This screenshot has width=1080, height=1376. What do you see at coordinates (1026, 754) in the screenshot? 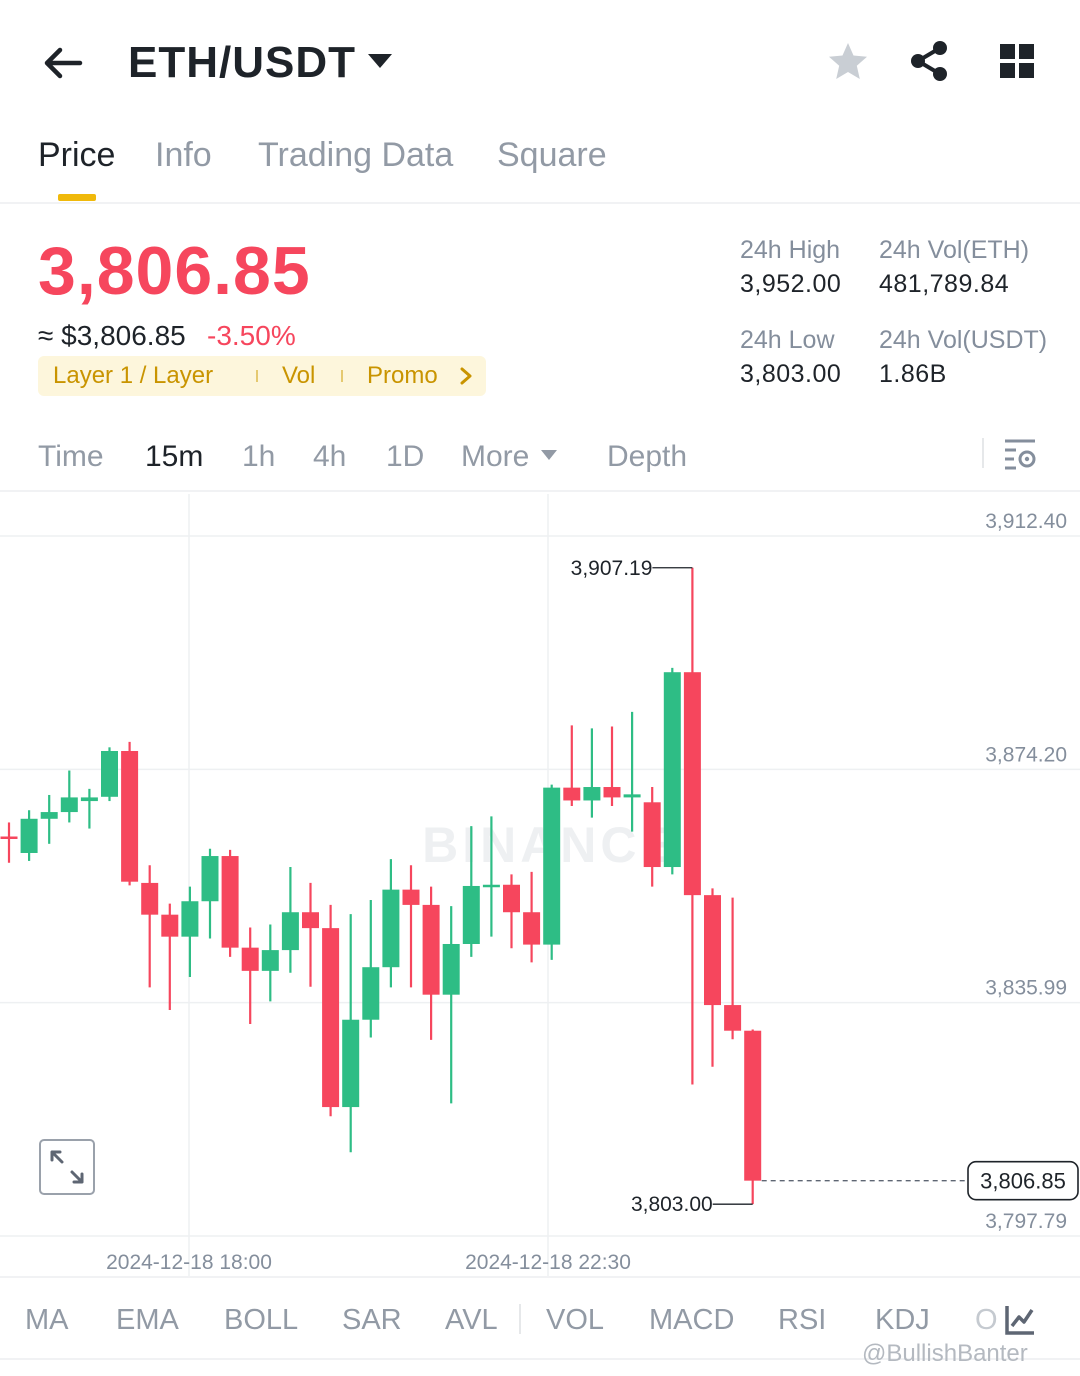
I see `price-axis-label: 3,874.20` at bounding box center [1026, 754].